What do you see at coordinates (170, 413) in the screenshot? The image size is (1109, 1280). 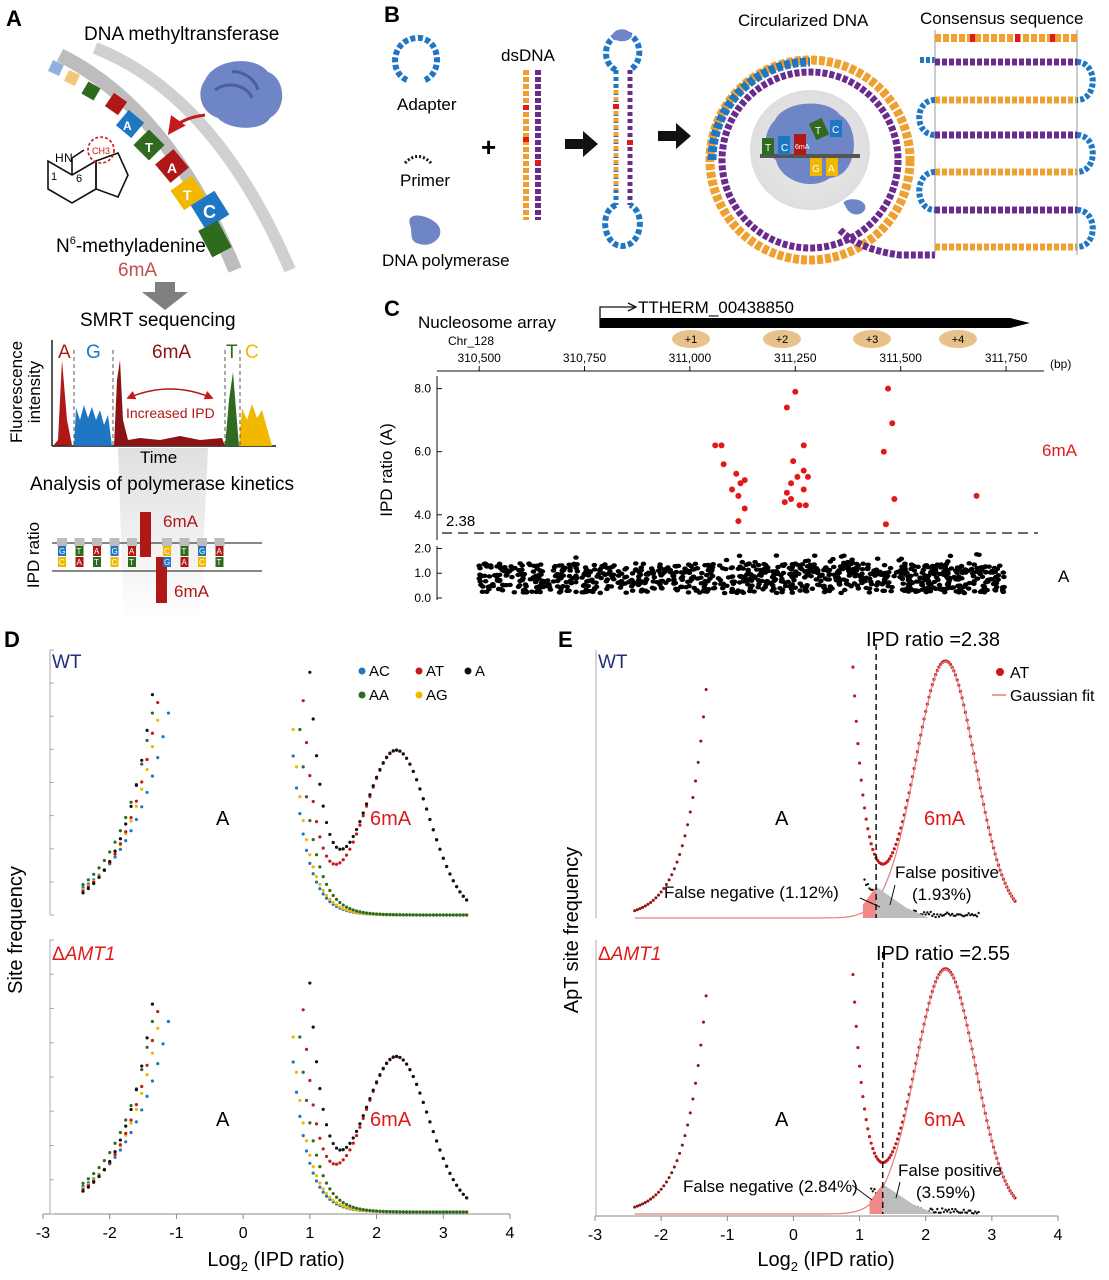 I see `increased-ipd-label: Increased IPD` at bounding box center [170, 413].